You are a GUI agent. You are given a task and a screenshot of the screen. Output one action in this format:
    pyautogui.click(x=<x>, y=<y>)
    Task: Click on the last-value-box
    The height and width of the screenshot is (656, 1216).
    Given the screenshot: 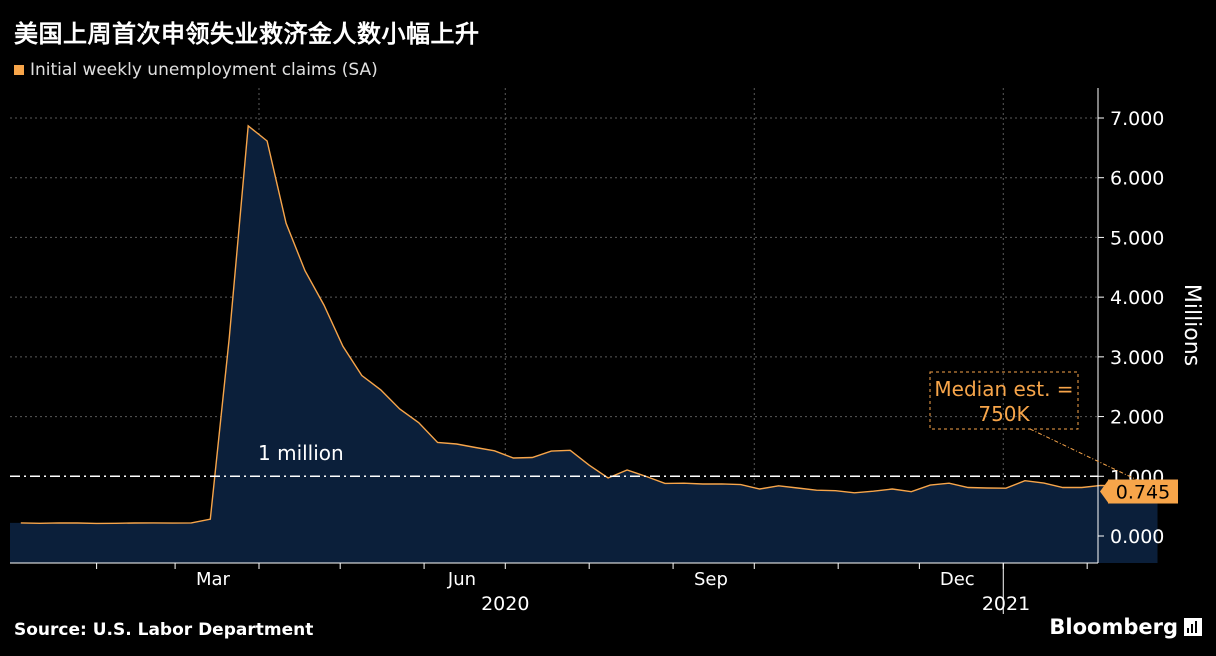 What is the action you would take?
    pyautogui.click(x=1143, y=491)
    